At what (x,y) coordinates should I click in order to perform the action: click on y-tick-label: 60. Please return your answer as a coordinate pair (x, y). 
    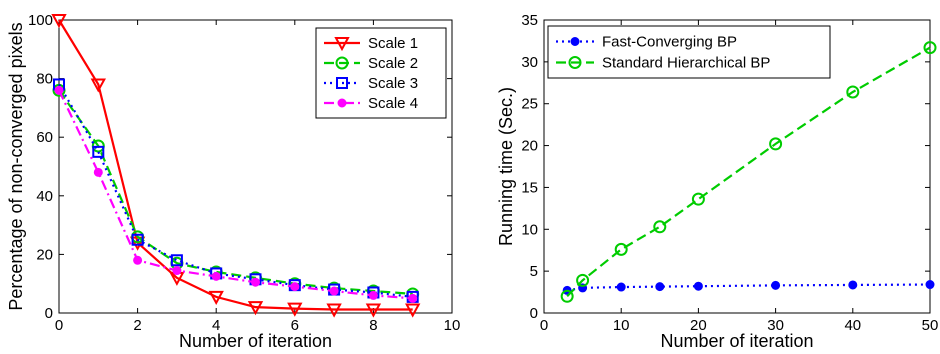
    Looking at the image, I should click on (44, 137).